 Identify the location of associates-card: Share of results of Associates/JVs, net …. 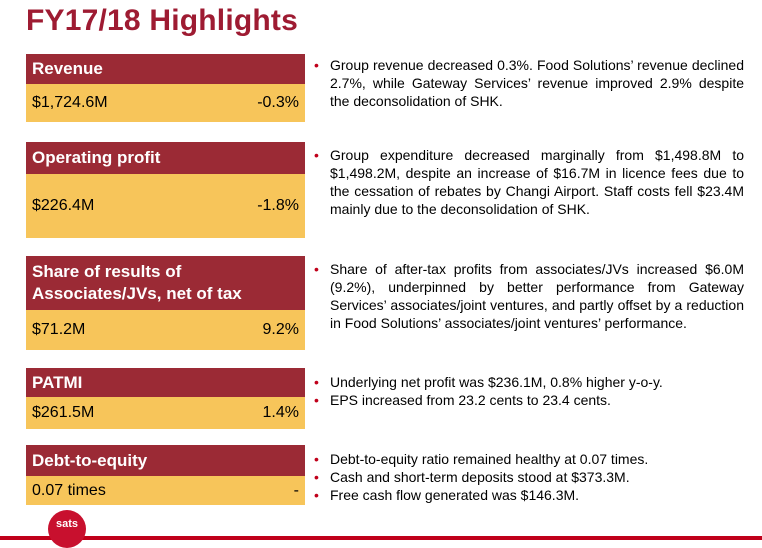
(165, 303).